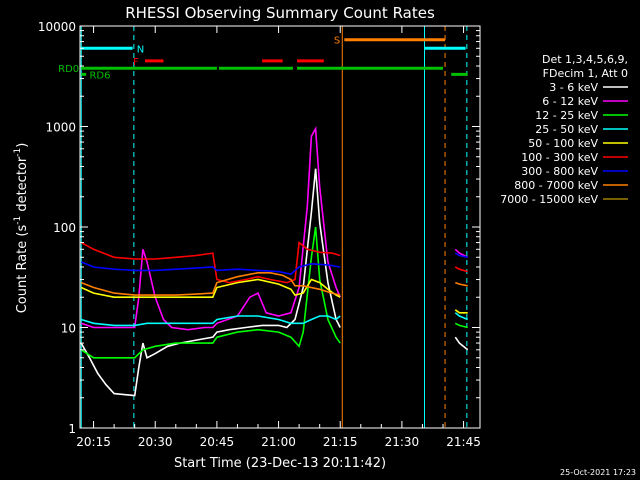 This screenshot has height=480, width=640. I want to click on legend-label-3: 25 - 50 keV, so click(566, 129).